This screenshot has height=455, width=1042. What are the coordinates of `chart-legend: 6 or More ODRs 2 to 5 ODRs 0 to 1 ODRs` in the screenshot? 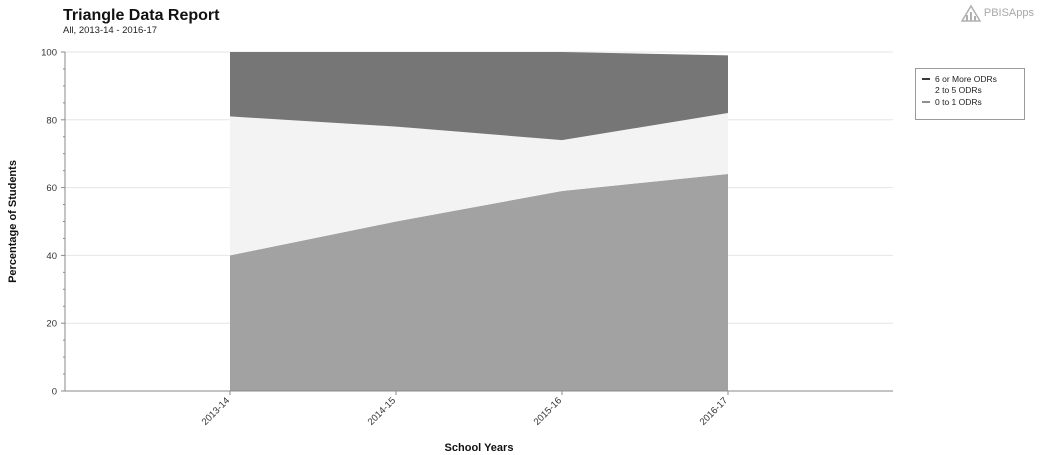 It's located at (970, 94).